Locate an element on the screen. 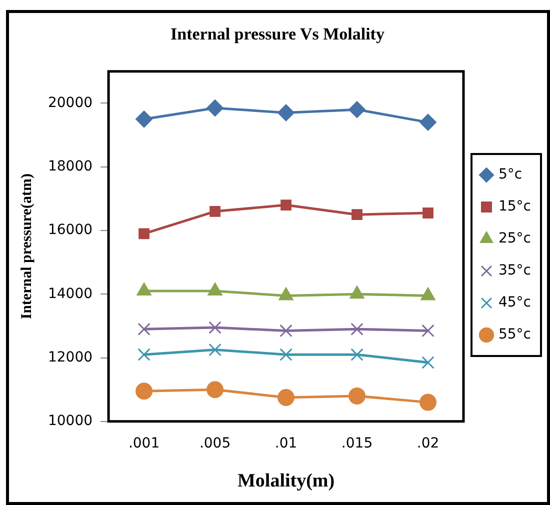 This screenshot has height=505, width=550. legend-label: 5°c is located at coordinates (510, 174).